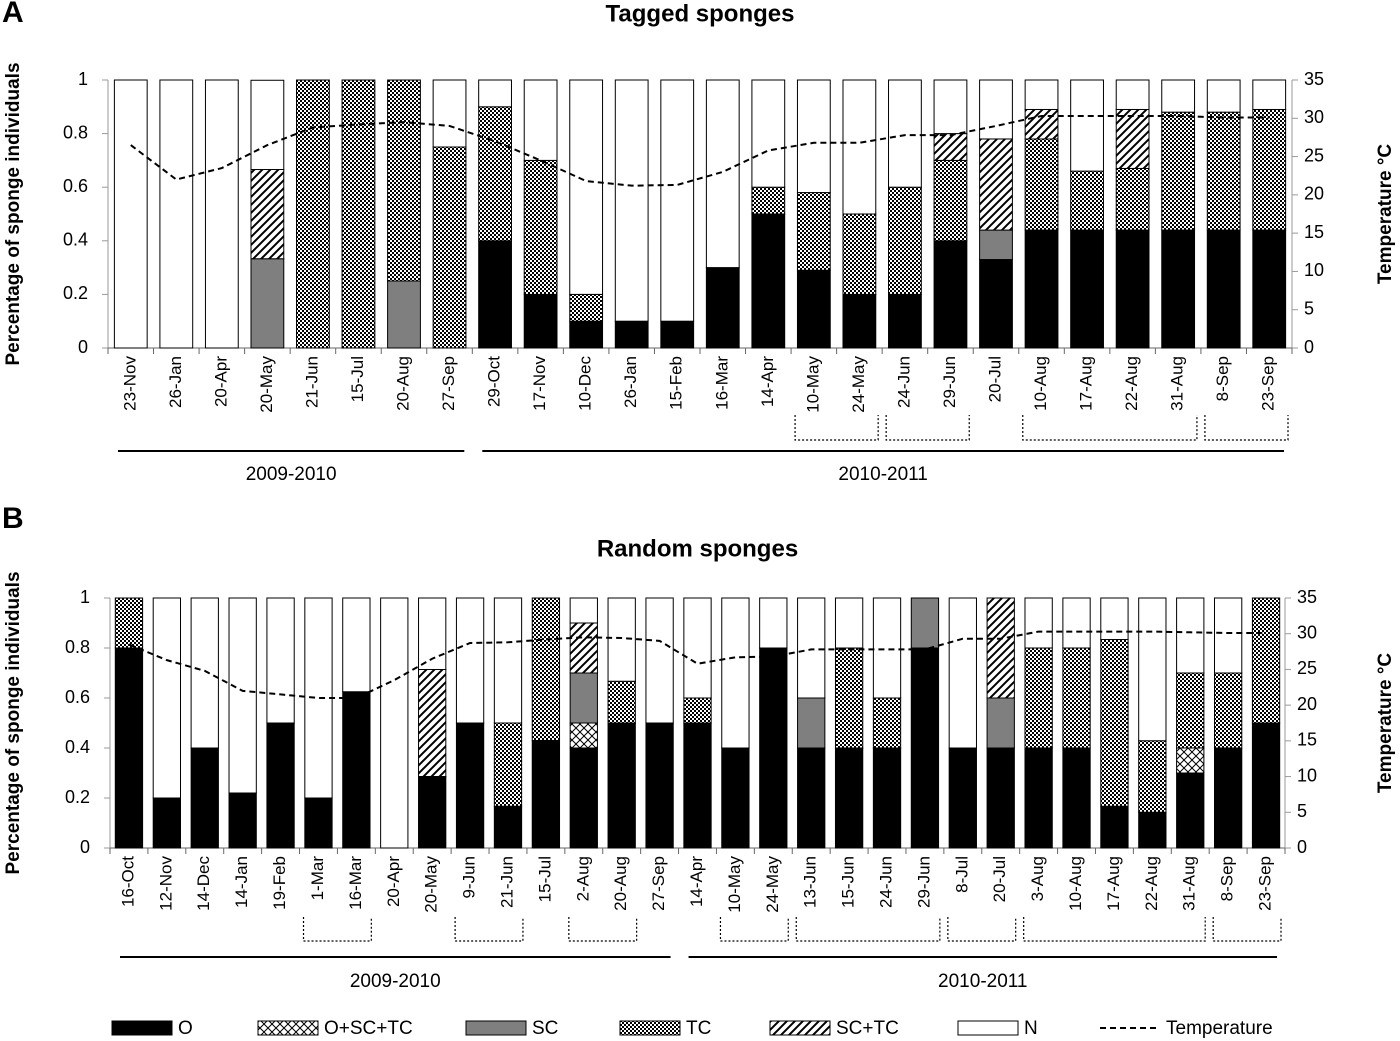 The height and width of the screenshot is (1041, 1400). I want to click on x-tick-label: 20-Jul, so click(999, 879).